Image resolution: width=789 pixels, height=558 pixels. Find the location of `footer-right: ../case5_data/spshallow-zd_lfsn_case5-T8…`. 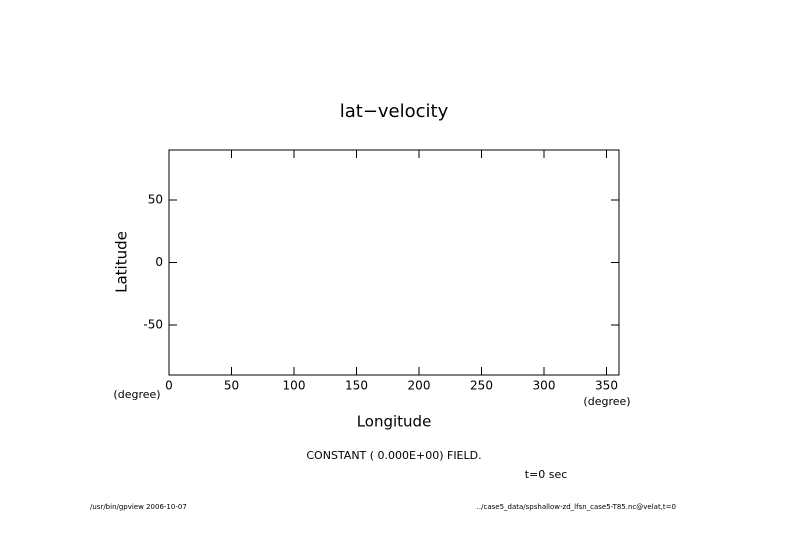

footer-right: ../case5_data/spshallow-zd_lfsn_case5-T8… is located at coordinates (576, 507).